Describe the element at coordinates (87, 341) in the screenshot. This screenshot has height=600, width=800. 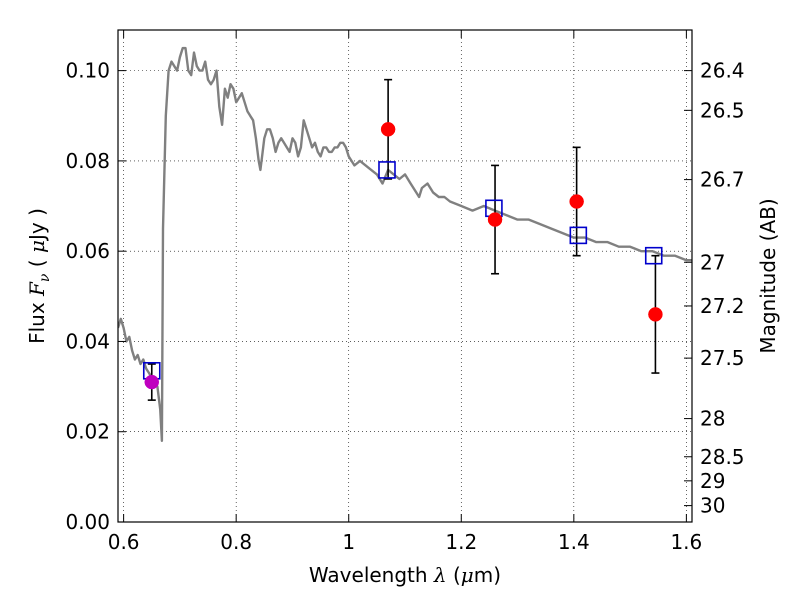
I see `y-tick-label: 0.04` at that location.